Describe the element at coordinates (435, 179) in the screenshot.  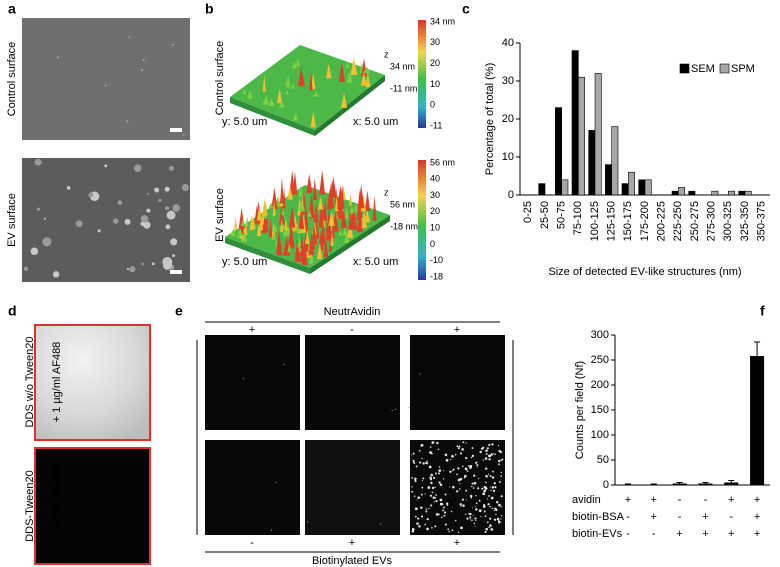
I see `colorbar-label: 40` at that location.